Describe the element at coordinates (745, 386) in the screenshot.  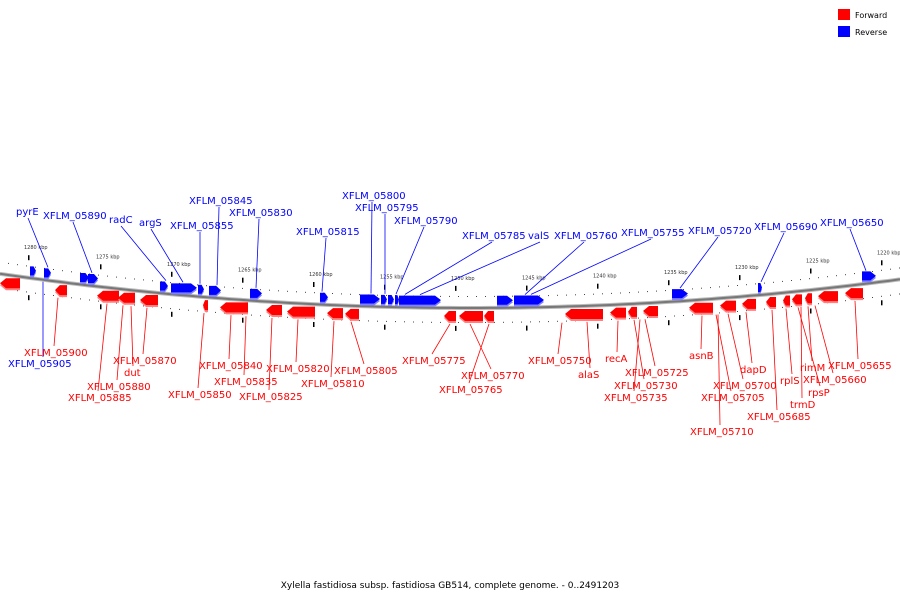
I see `forward-gene-label: XFLM_05700` at that location.